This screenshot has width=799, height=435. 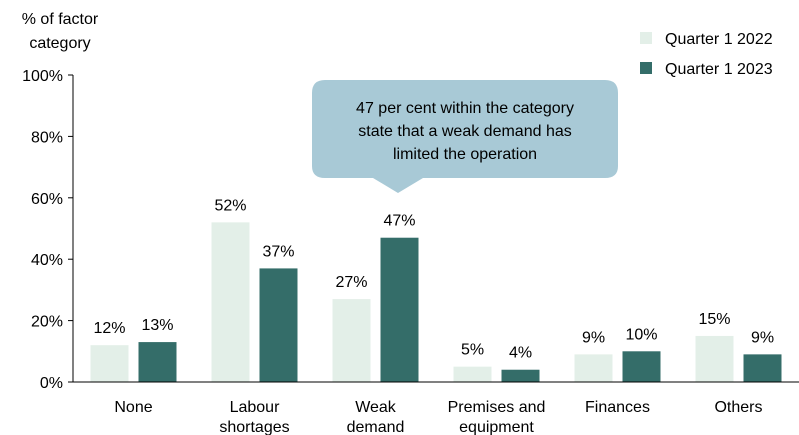 I want to click on x-tick-label-none: None, so click(x=133, y=407).